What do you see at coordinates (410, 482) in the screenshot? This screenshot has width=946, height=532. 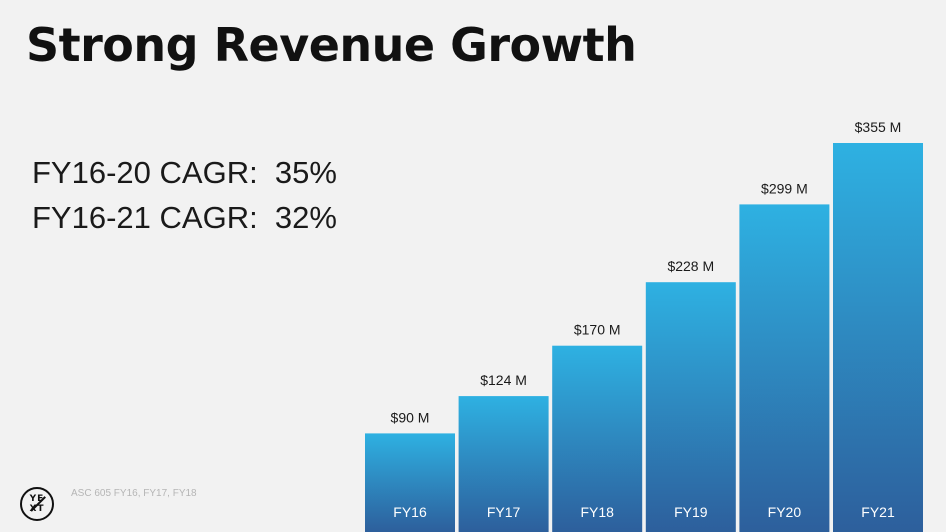 I see `bar-fy16` at bounding box center [410, 482].